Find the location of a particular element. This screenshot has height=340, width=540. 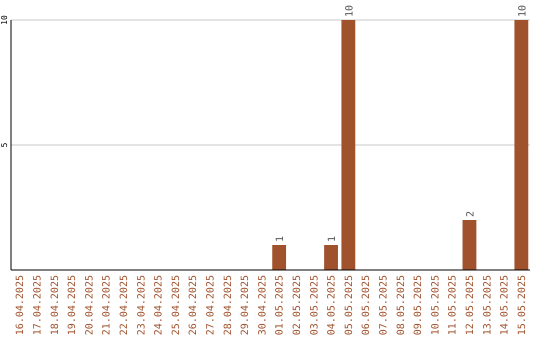

x-tick-label: 18.04.2025 is located at coordinates (55, 305).